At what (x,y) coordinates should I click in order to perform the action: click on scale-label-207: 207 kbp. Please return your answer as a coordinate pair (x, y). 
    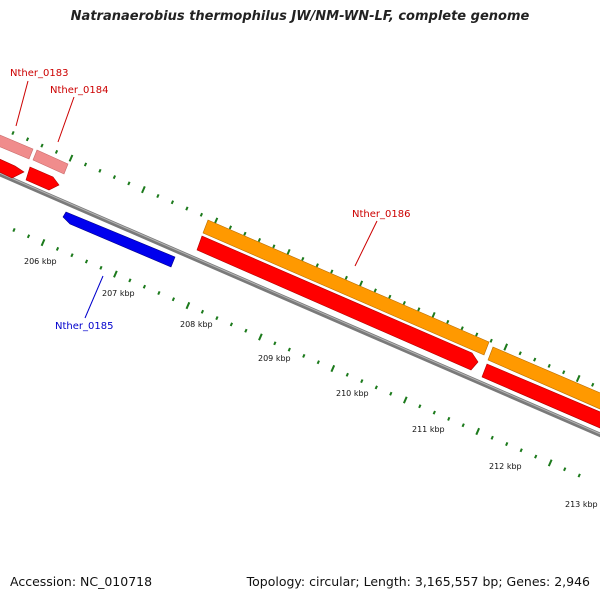
    Looking at the image, I should click on (118, 293).